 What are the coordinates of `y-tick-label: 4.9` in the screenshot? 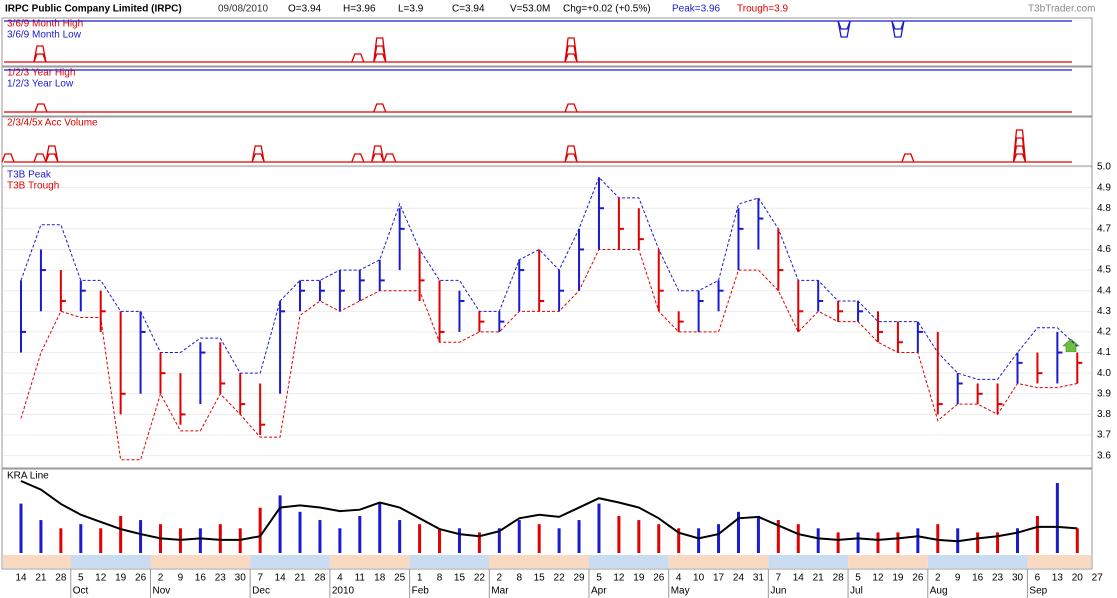 It's located at (1104, 187).